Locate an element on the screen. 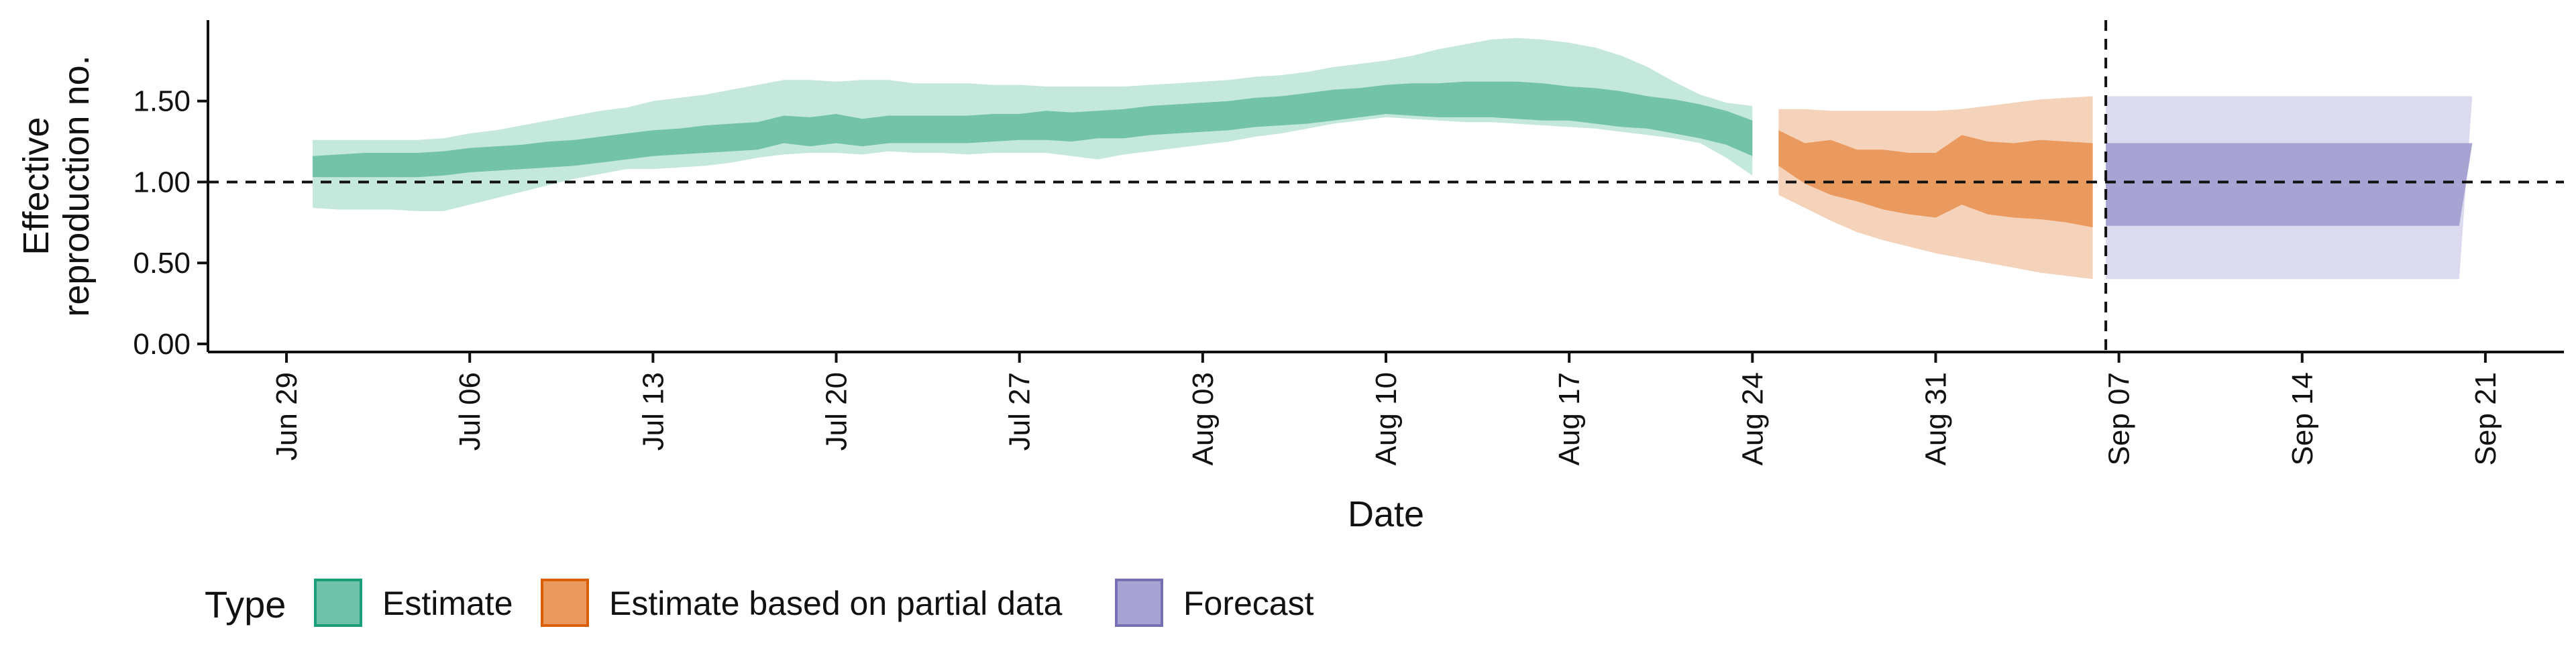 This screenshot has height=647, width=2576. x-tick-label: Jul 06 is located at coordinates (469, 411).